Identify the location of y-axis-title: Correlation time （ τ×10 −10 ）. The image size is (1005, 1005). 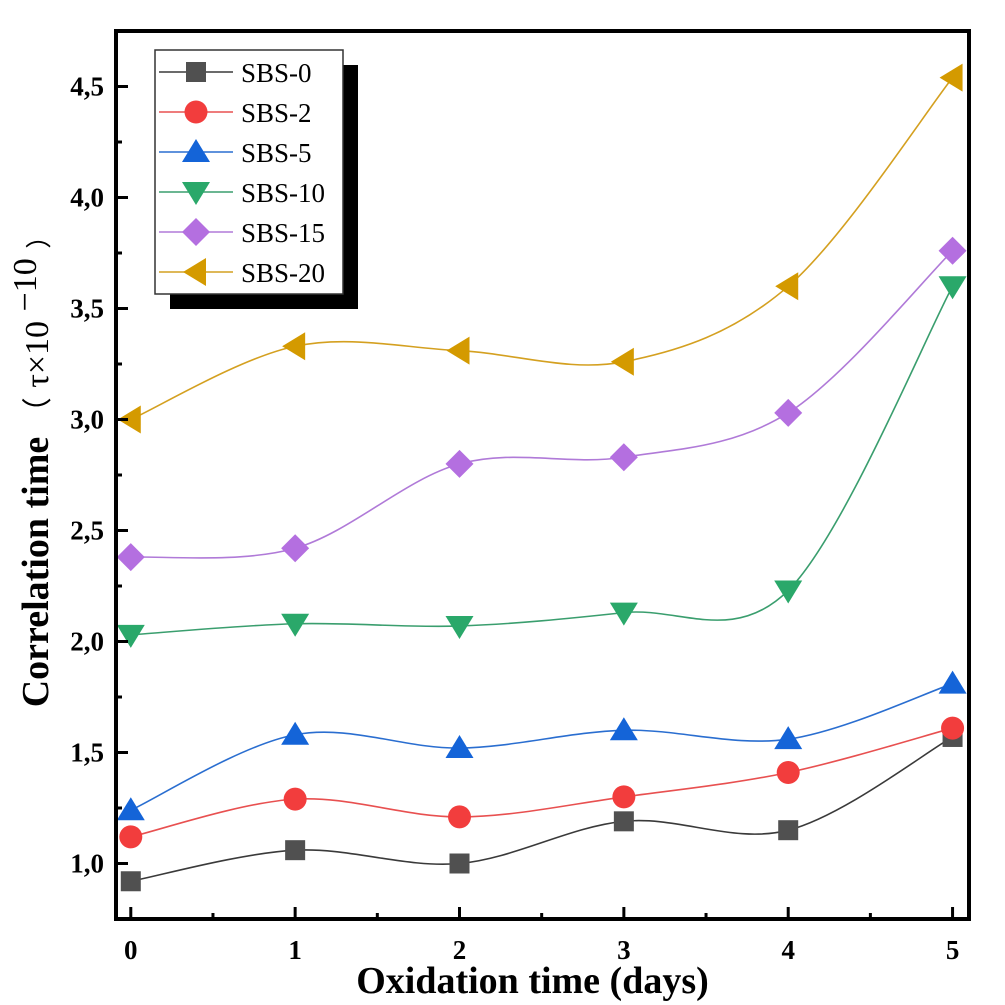
(30, 465).